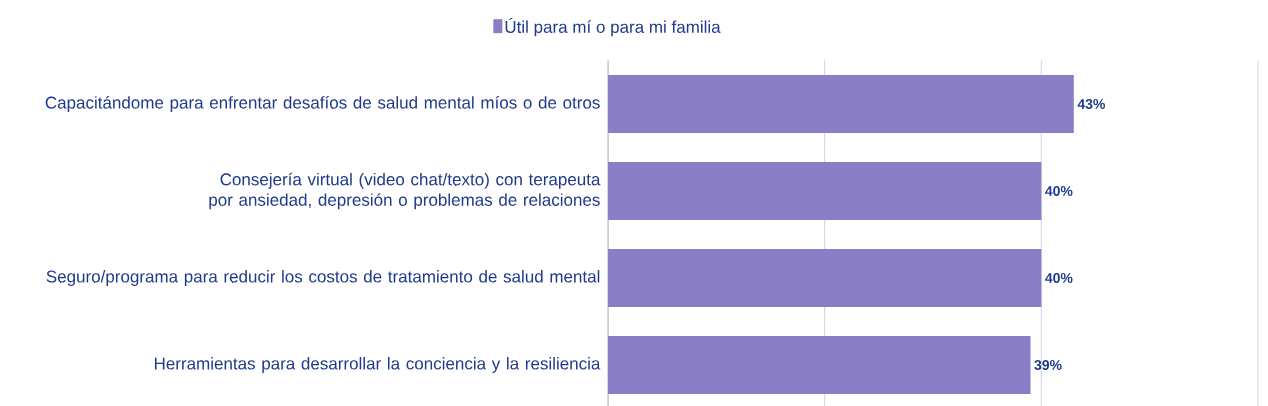  I want to click on legend-label: Útil para mí o para mi familia, so click(613, 27).